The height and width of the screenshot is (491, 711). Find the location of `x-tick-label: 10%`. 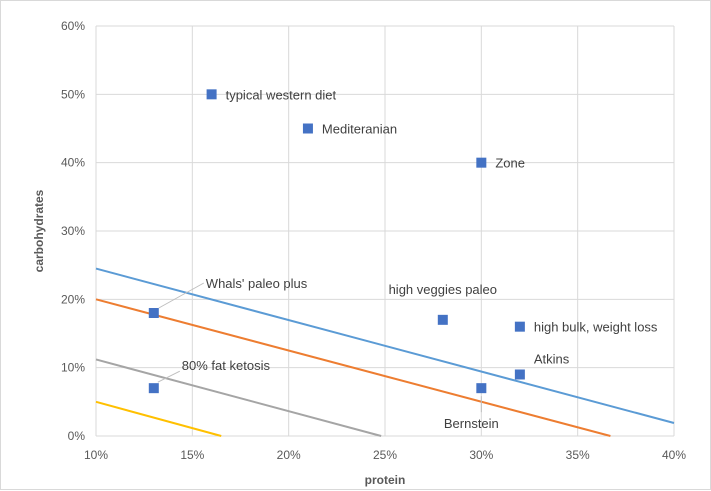

x-tick-label: 10% is located at coordinates (96, 455).